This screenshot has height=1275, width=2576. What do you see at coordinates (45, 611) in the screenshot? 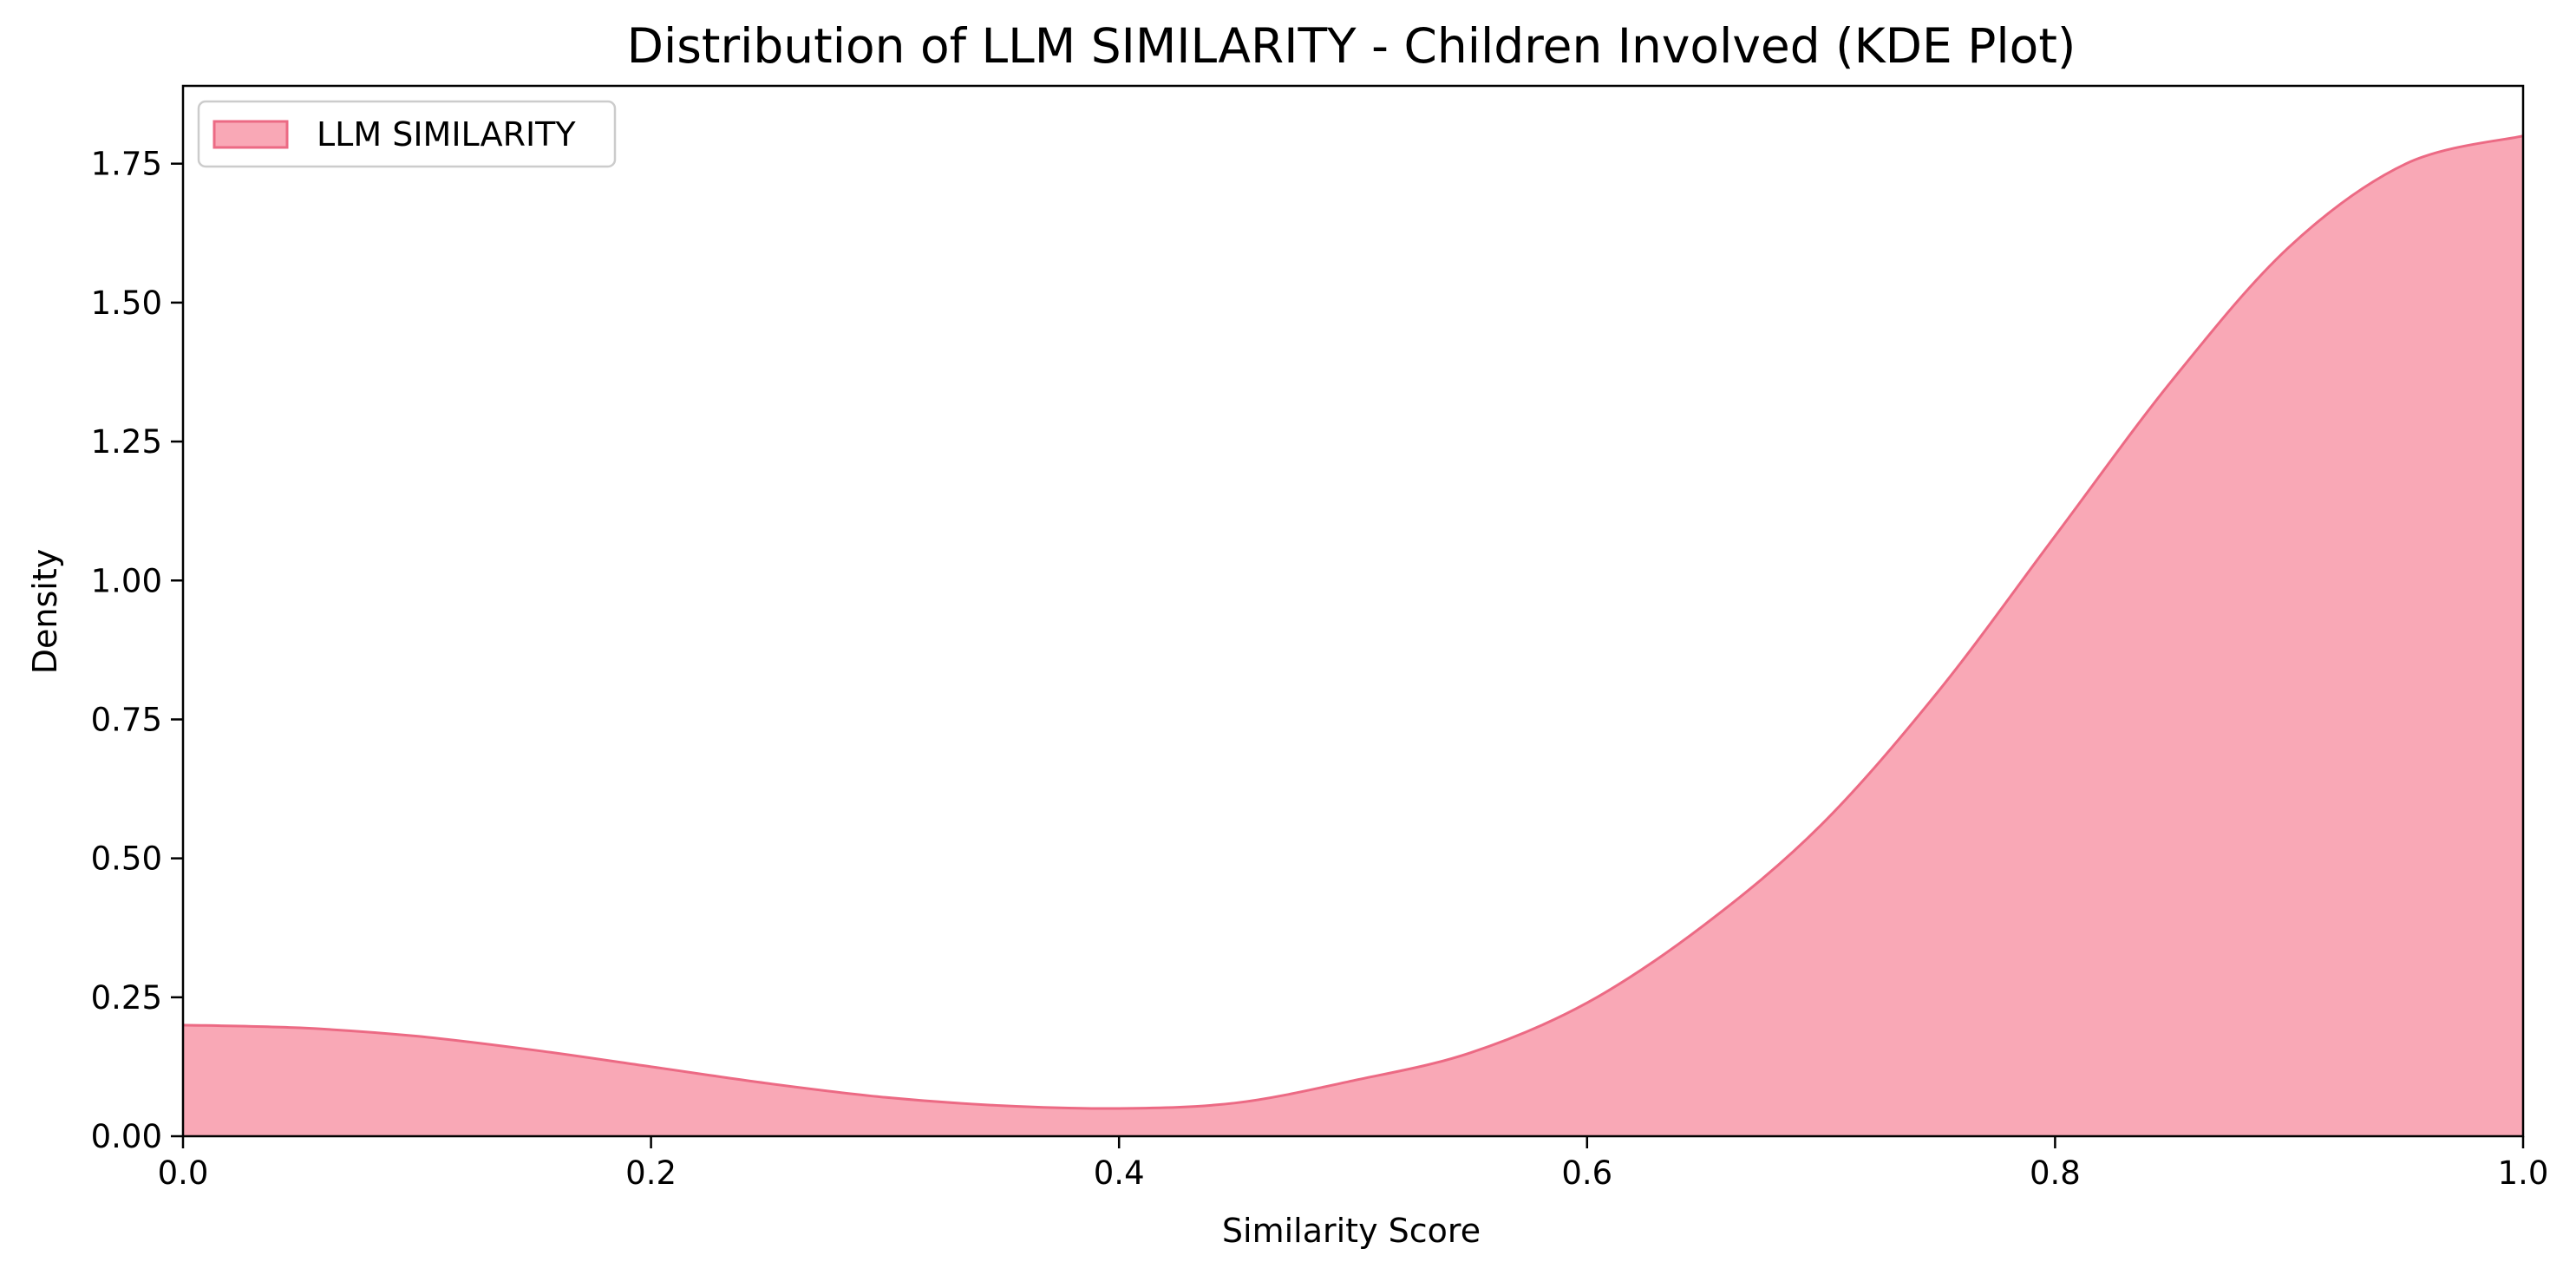
I see `y-axis-label: Density` at bounding box center [45, 611].